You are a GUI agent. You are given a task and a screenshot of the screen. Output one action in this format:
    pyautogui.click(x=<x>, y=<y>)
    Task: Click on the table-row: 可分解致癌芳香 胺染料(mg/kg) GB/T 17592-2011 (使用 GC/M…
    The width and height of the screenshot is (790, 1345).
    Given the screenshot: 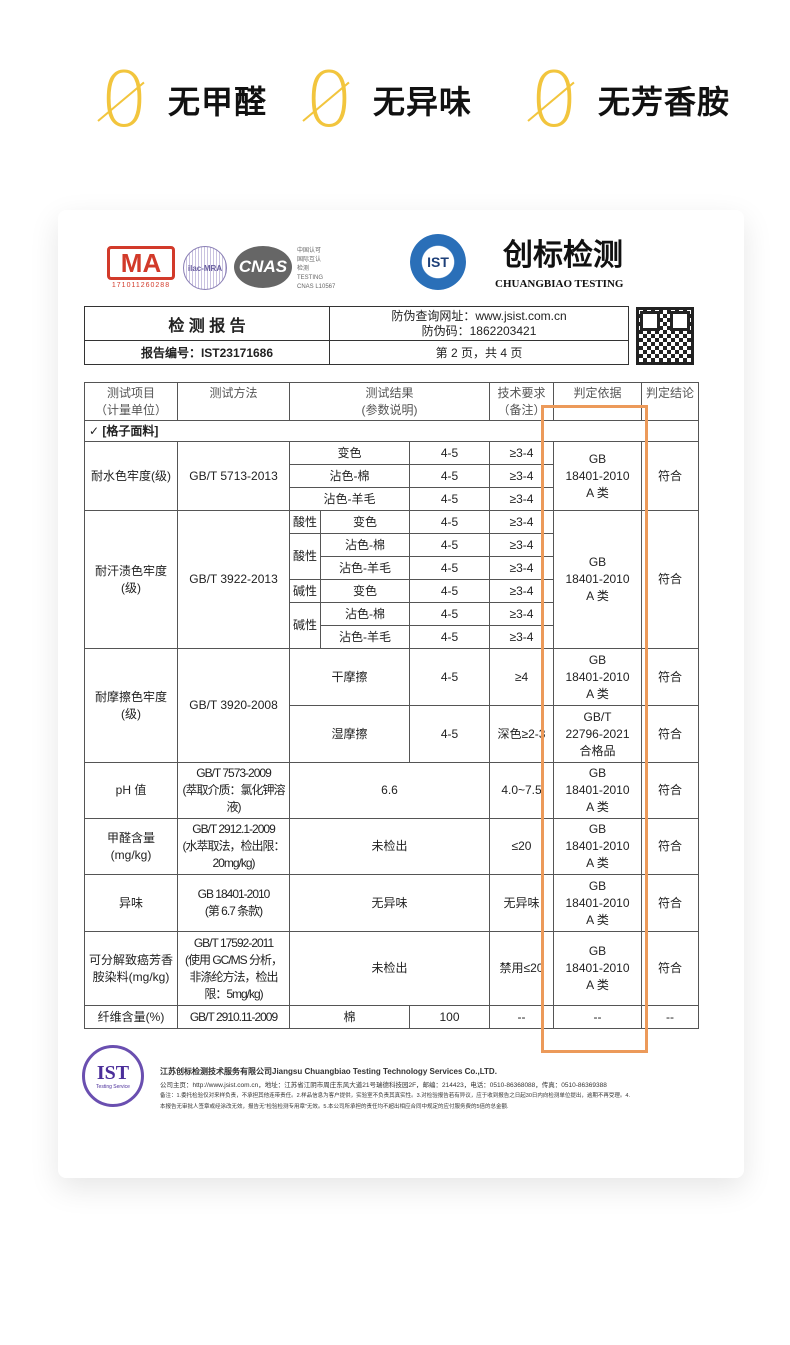 What is the action you would take?
    pyautogui.click(x=391, y=968)
    